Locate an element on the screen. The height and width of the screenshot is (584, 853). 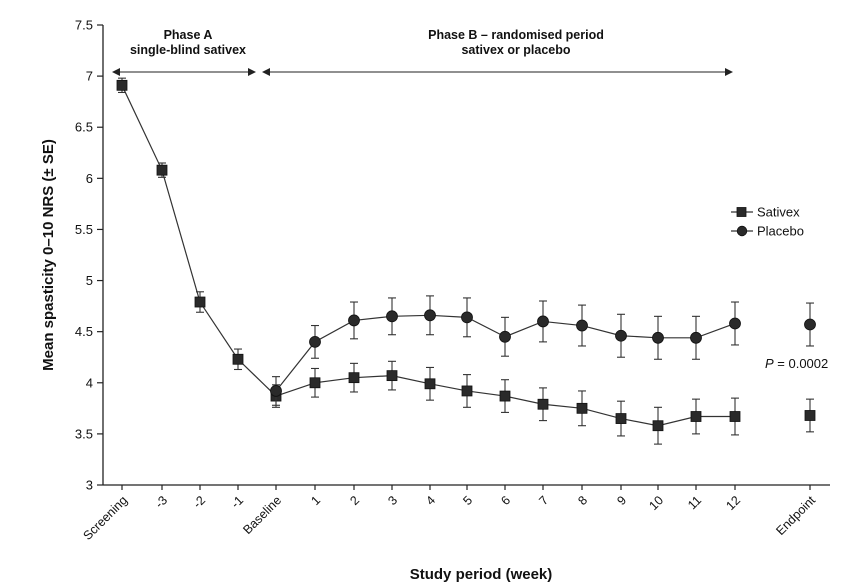
x-tick-label: 11 is located at coordinates (694, 502).